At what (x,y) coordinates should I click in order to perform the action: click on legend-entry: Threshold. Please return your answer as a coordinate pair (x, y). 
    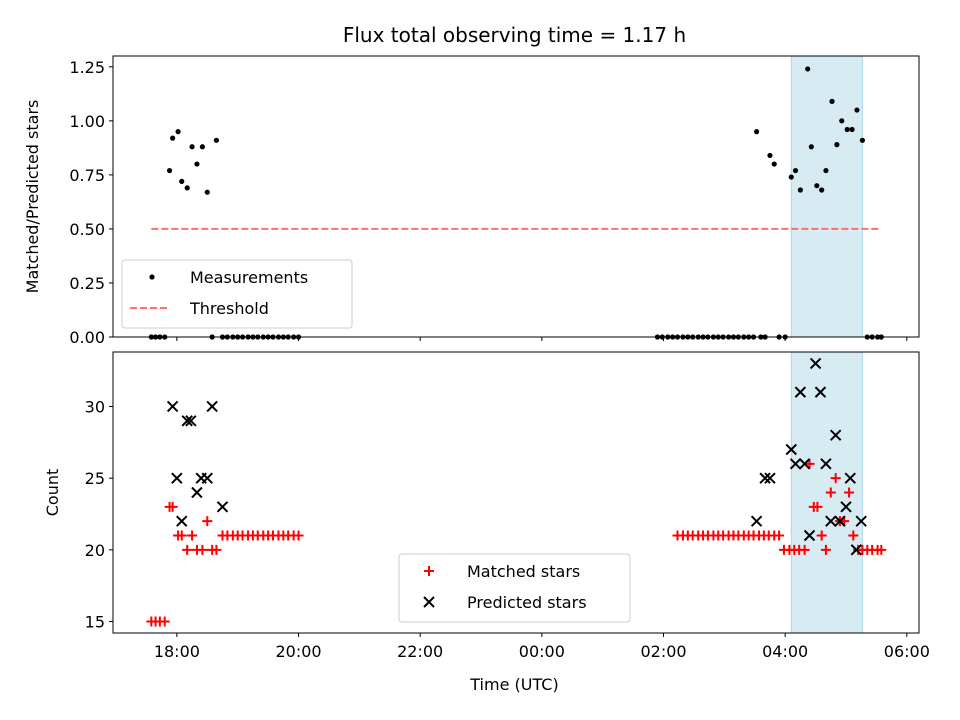
    Looking at the image, I should click on (199, 308).